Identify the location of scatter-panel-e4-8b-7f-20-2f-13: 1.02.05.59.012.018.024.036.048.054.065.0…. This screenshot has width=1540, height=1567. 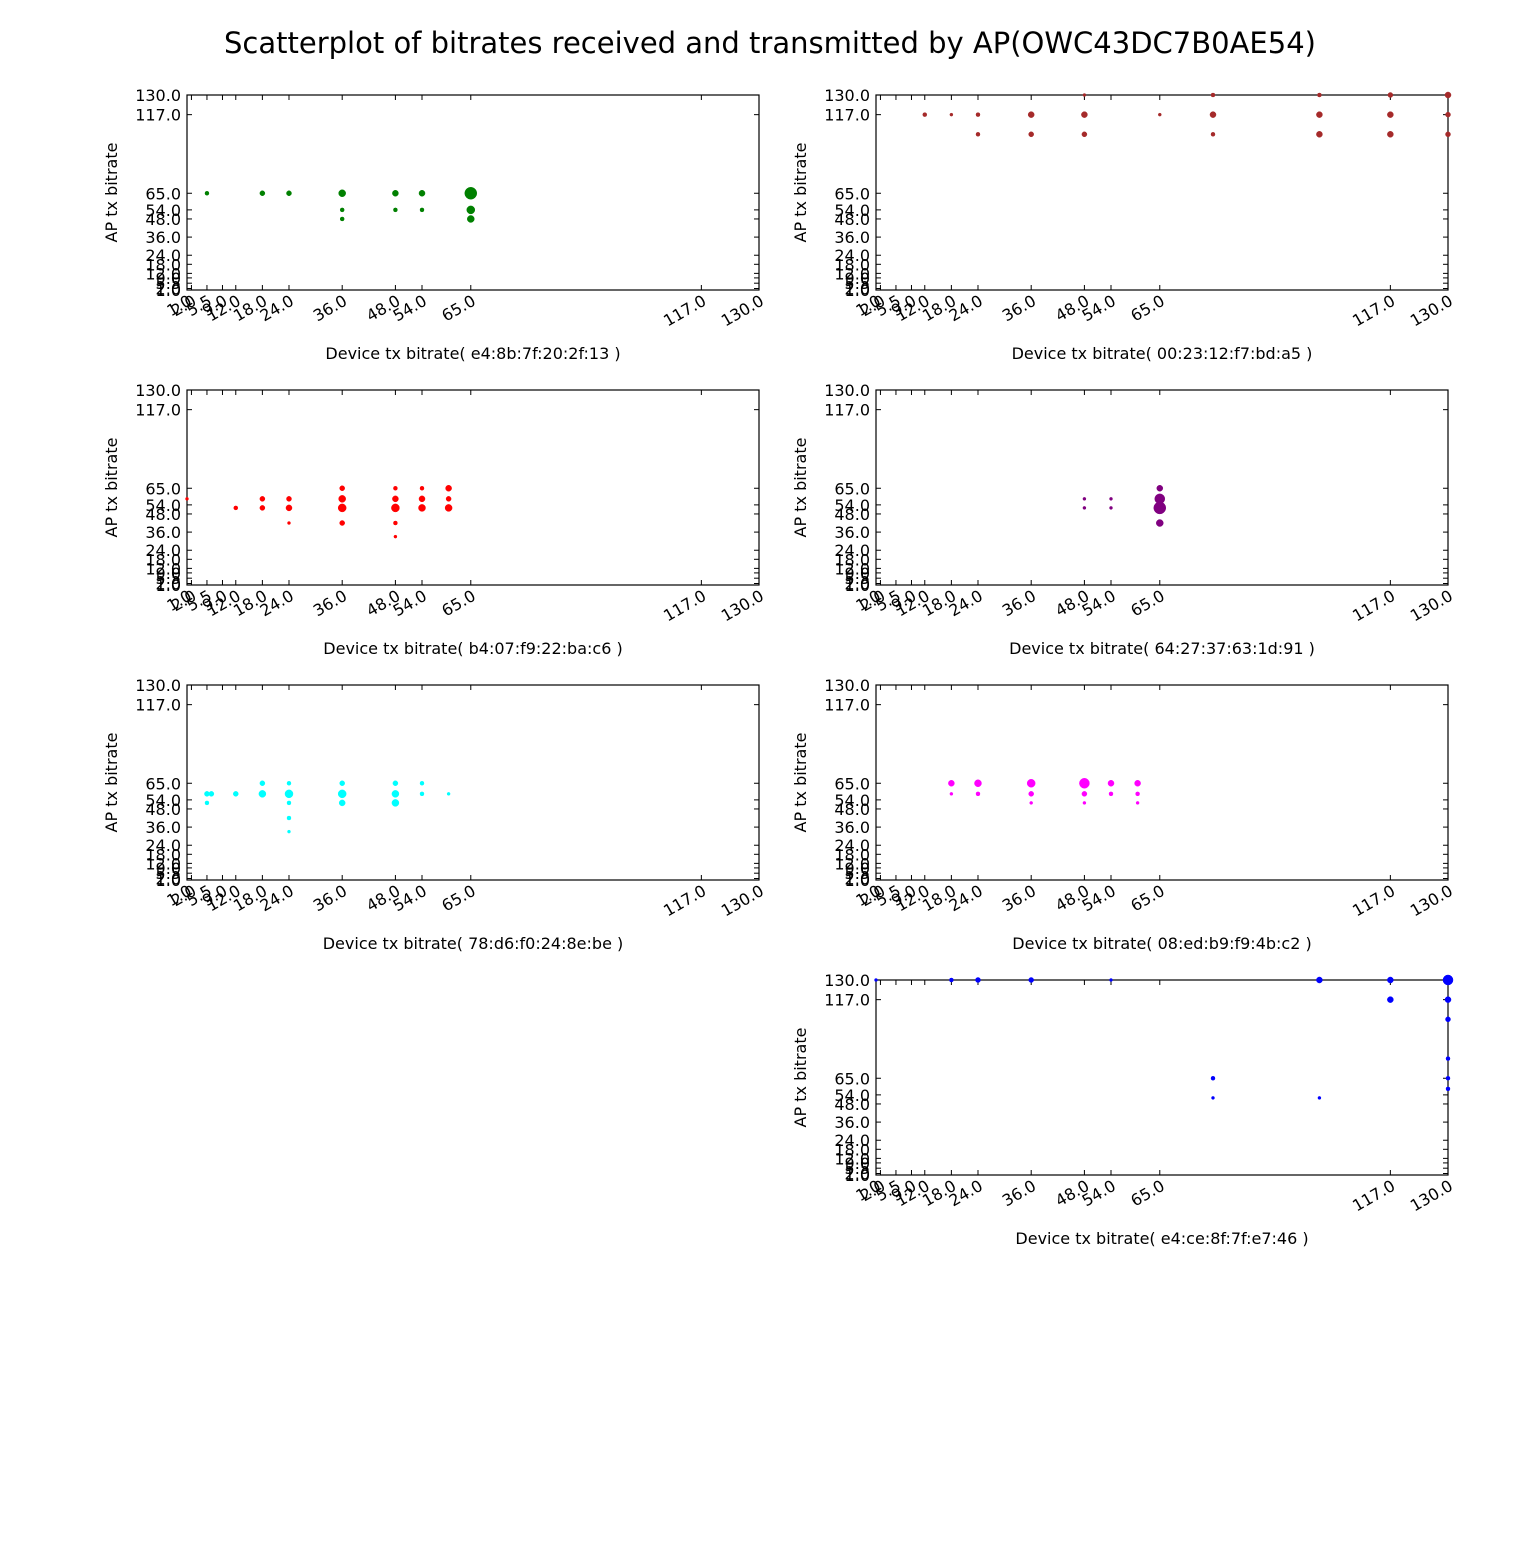
(434, 224).